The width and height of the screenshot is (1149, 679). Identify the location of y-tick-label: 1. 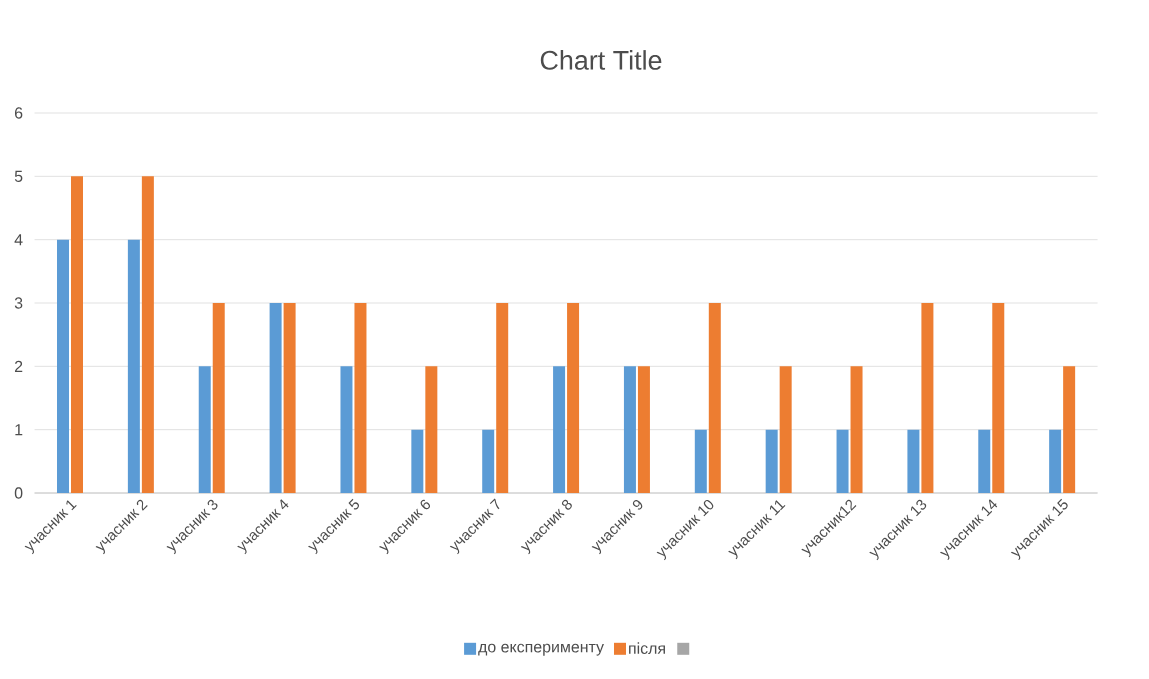
(19, 430).